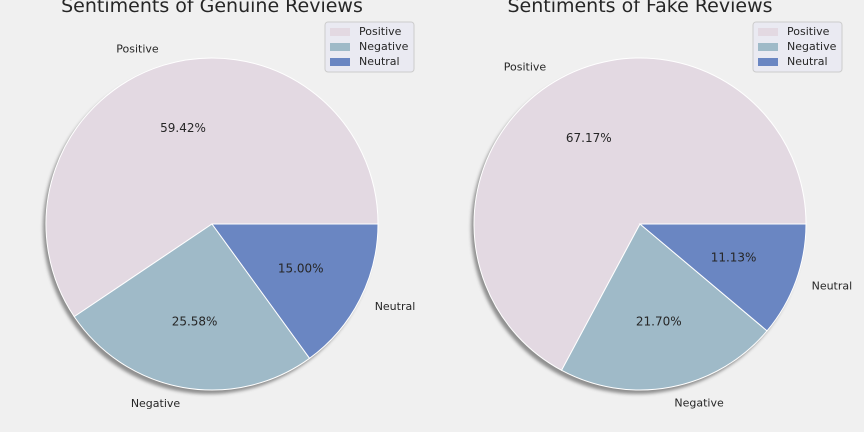 The height and width of the screenshot is (432, 864). I want to click on genuine-pct-label-positive: 59.42%, so click(183, 128).